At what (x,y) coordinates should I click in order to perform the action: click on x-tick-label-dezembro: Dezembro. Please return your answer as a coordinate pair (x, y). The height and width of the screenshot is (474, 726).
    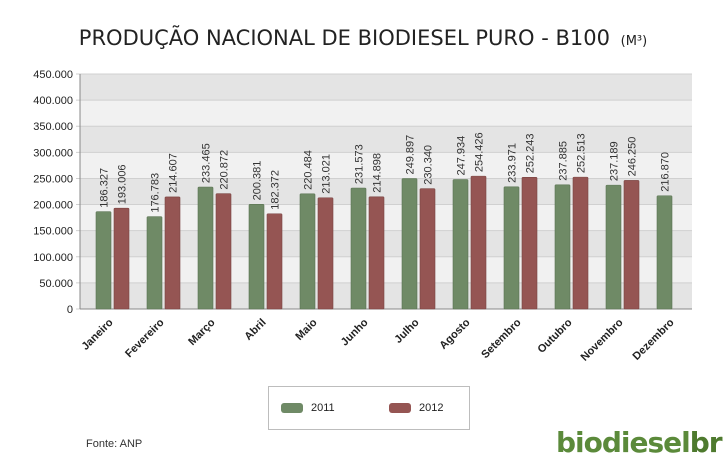
    Looking at the image, I should click on (654, 339).